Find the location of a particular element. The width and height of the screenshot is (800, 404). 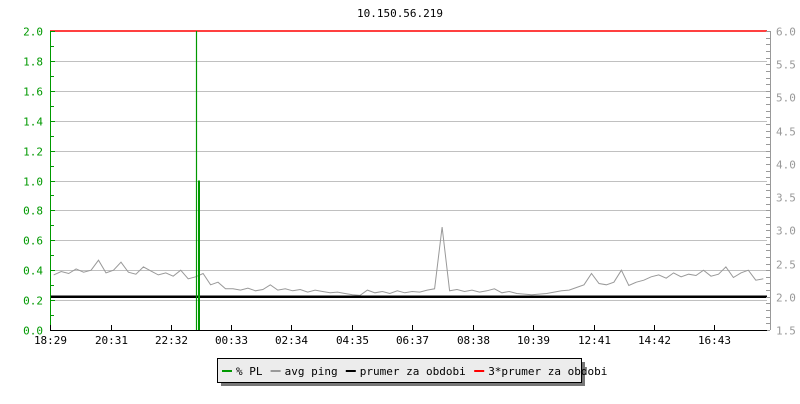

x-tick-label: 08:38 is located at coordinates (473, 340).